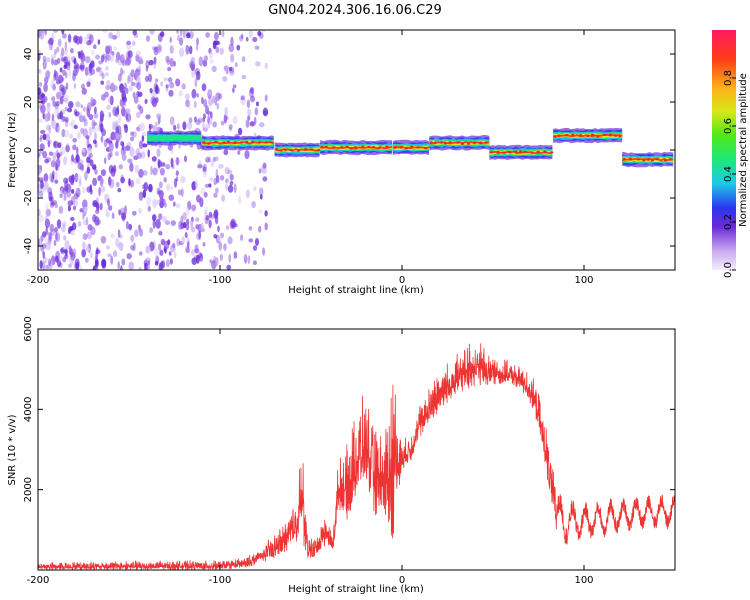 Image resolution: width=750 pixels, height=600 pixels. I want to click on figure-title: GN04.2024.306.16.06.C29, so click(355, 10).